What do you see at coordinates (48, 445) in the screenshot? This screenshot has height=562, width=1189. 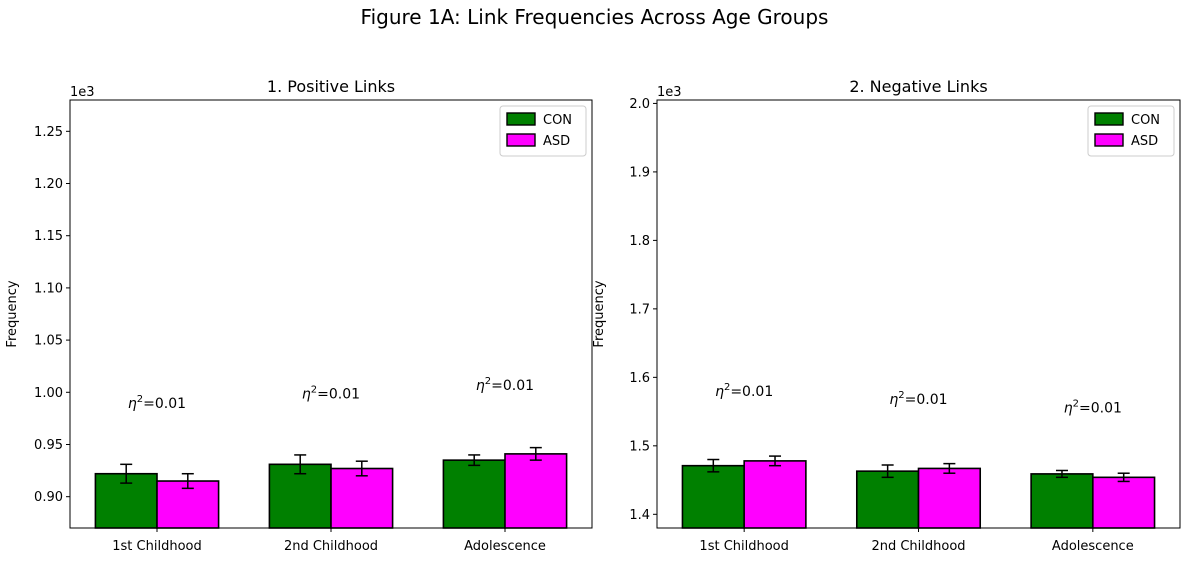 I see `y-tick-label: 0.95` at bounding box center [48, 445].